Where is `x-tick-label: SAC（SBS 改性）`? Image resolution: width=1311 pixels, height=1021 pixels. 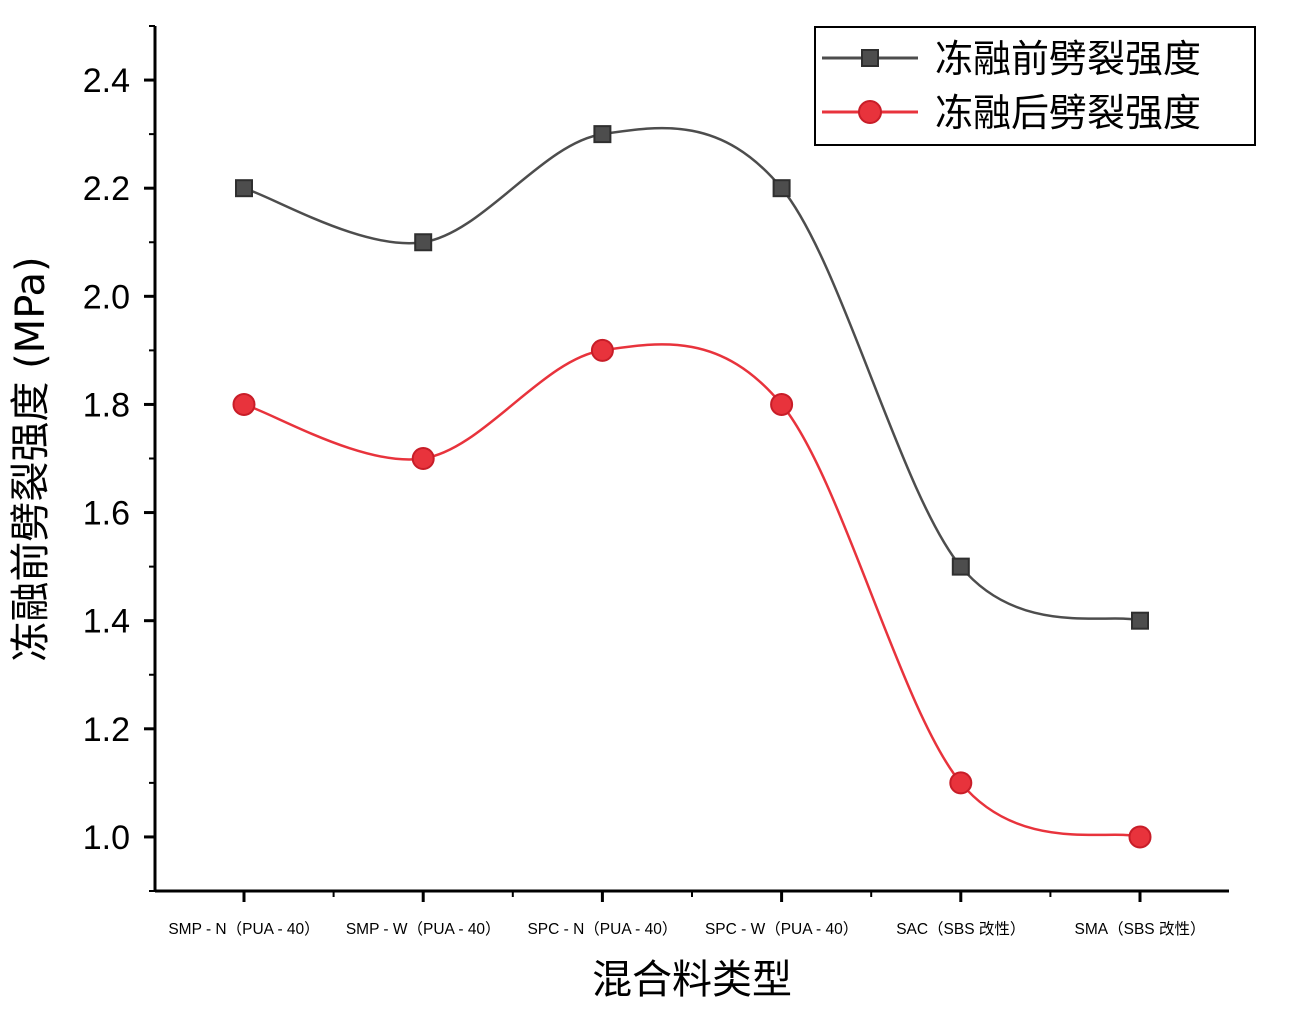
x-tick-label: SAC（SBS 改性） is located at coordinates (960, 929).